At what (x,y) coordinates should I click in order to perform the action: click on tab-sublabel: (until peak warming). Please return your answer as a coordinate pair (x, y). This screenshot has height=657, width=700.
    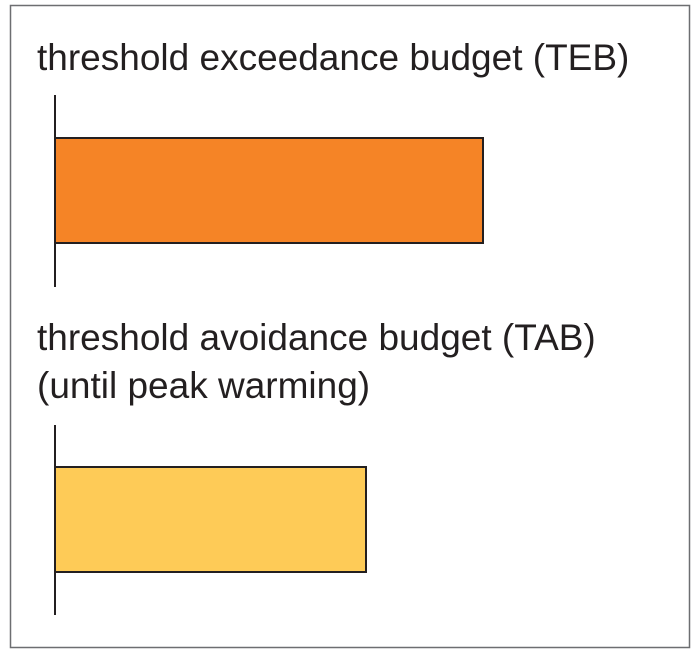
    Looking at the image, I should click on (203, 385).